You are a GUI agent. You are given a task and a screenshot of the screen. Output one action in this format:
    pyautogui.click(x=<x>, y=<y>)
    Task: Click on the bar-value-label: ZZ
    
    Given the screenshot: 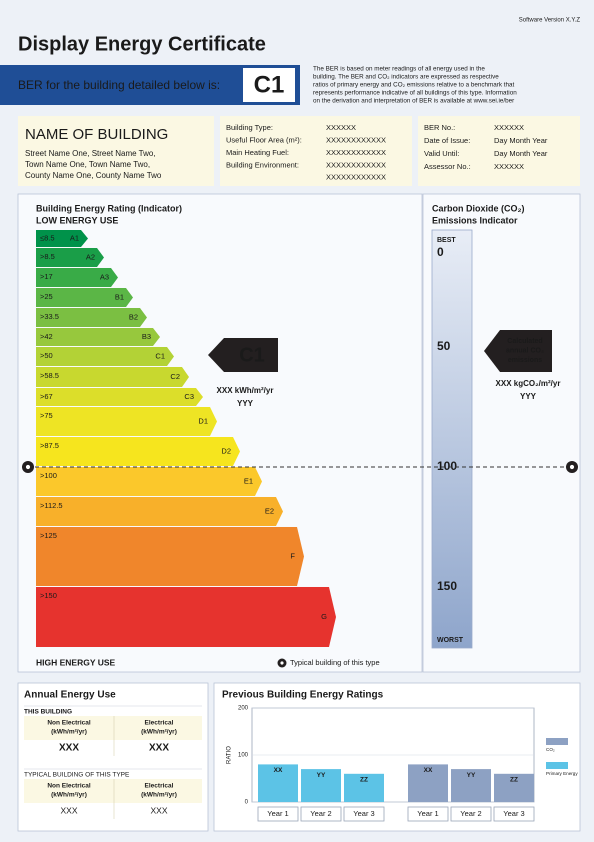 What is the action you would take?
    pyautogui.click(x=514, y=780)
    